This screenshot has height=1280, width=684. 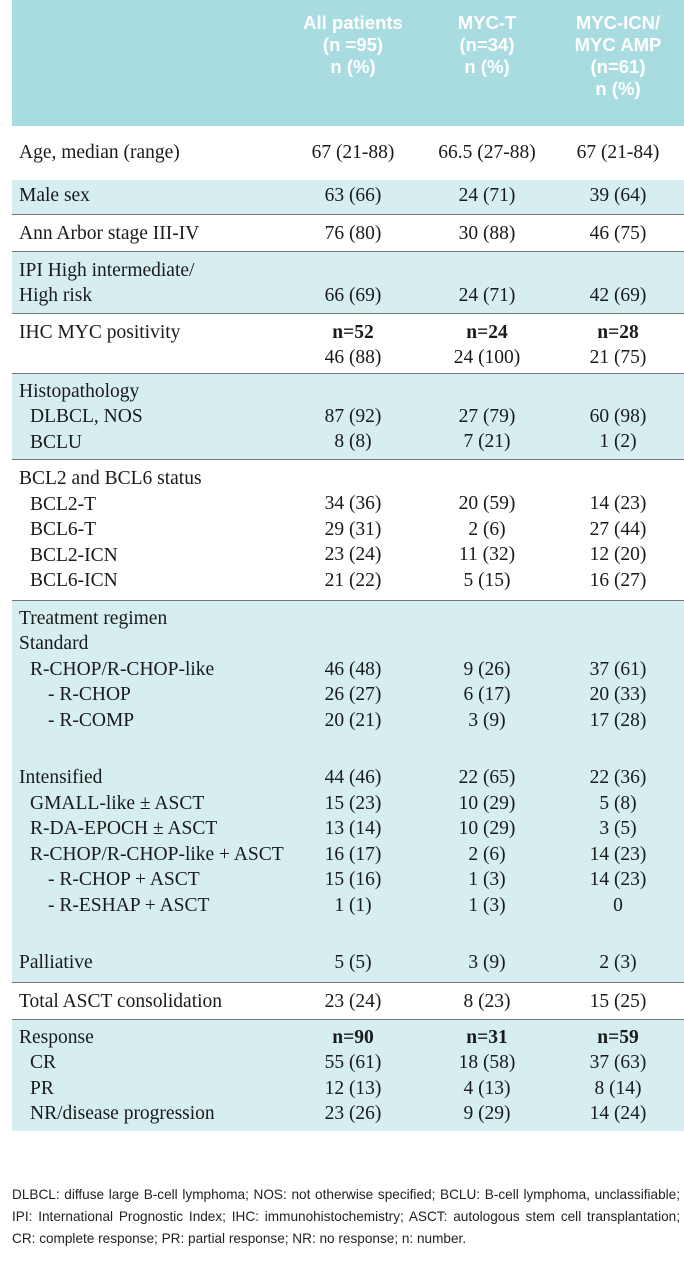 I want to click on cell-value: 34 (36), so click(x=353, y=503).